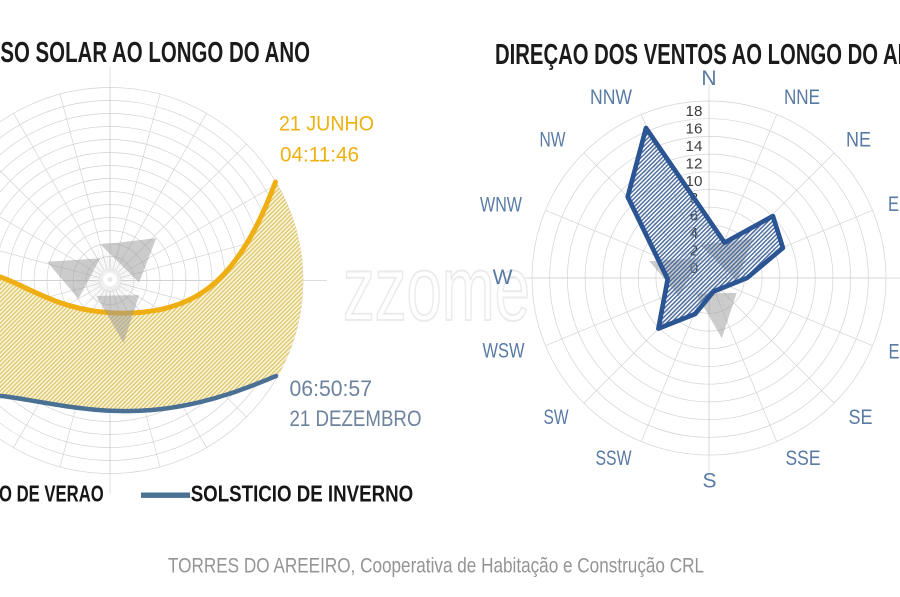  Describe the element at coordinates (694, 146) in the screenshot. I see `svg-text: 14` at that location.